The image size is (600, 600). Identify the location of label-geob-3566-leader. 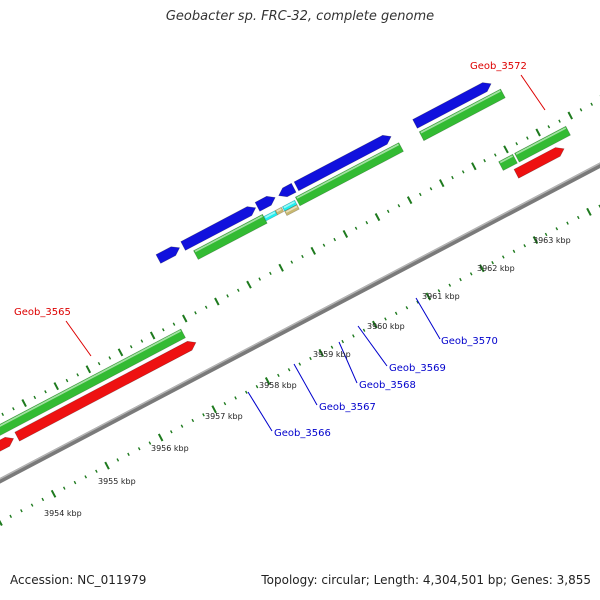
(260, 411).